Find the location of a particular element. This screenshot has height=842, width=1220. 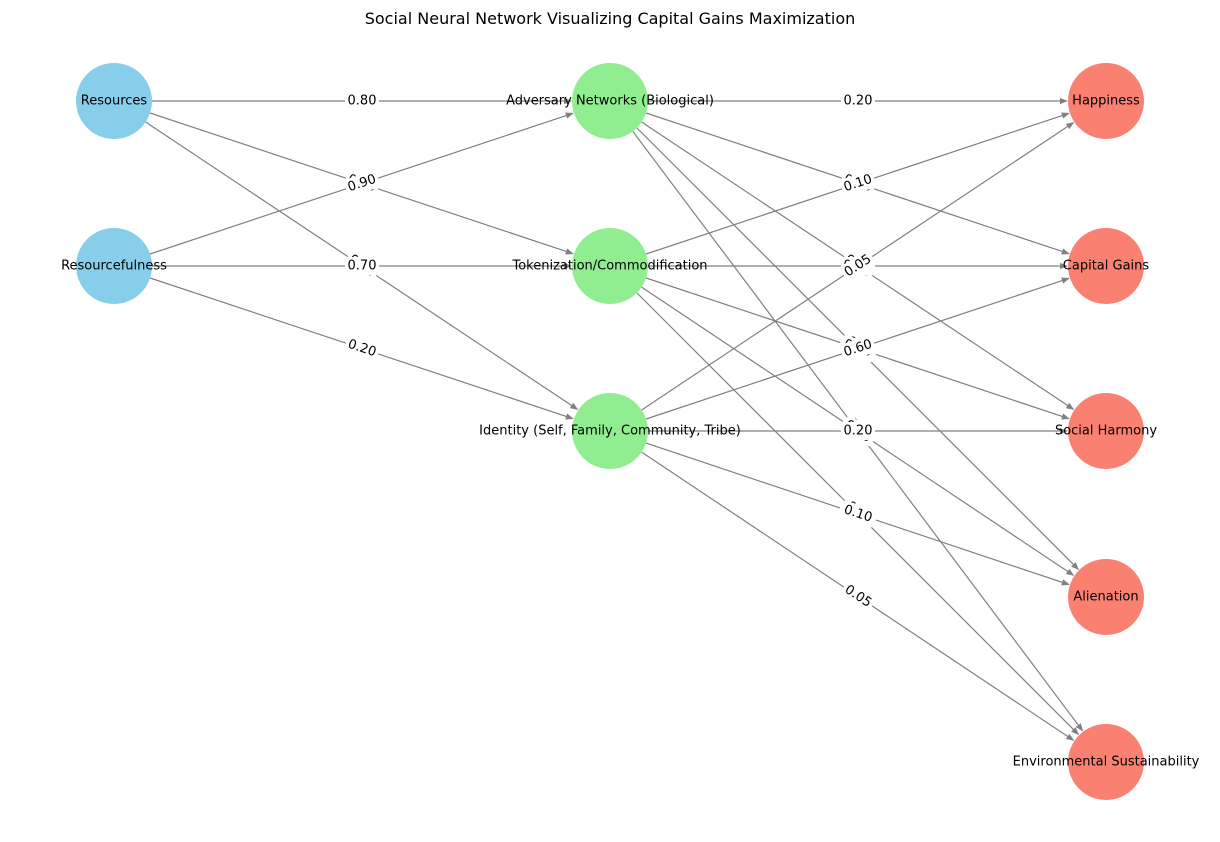

node-env_sustainability: Environmental Sustainability is located at coordinates (1106, 762).